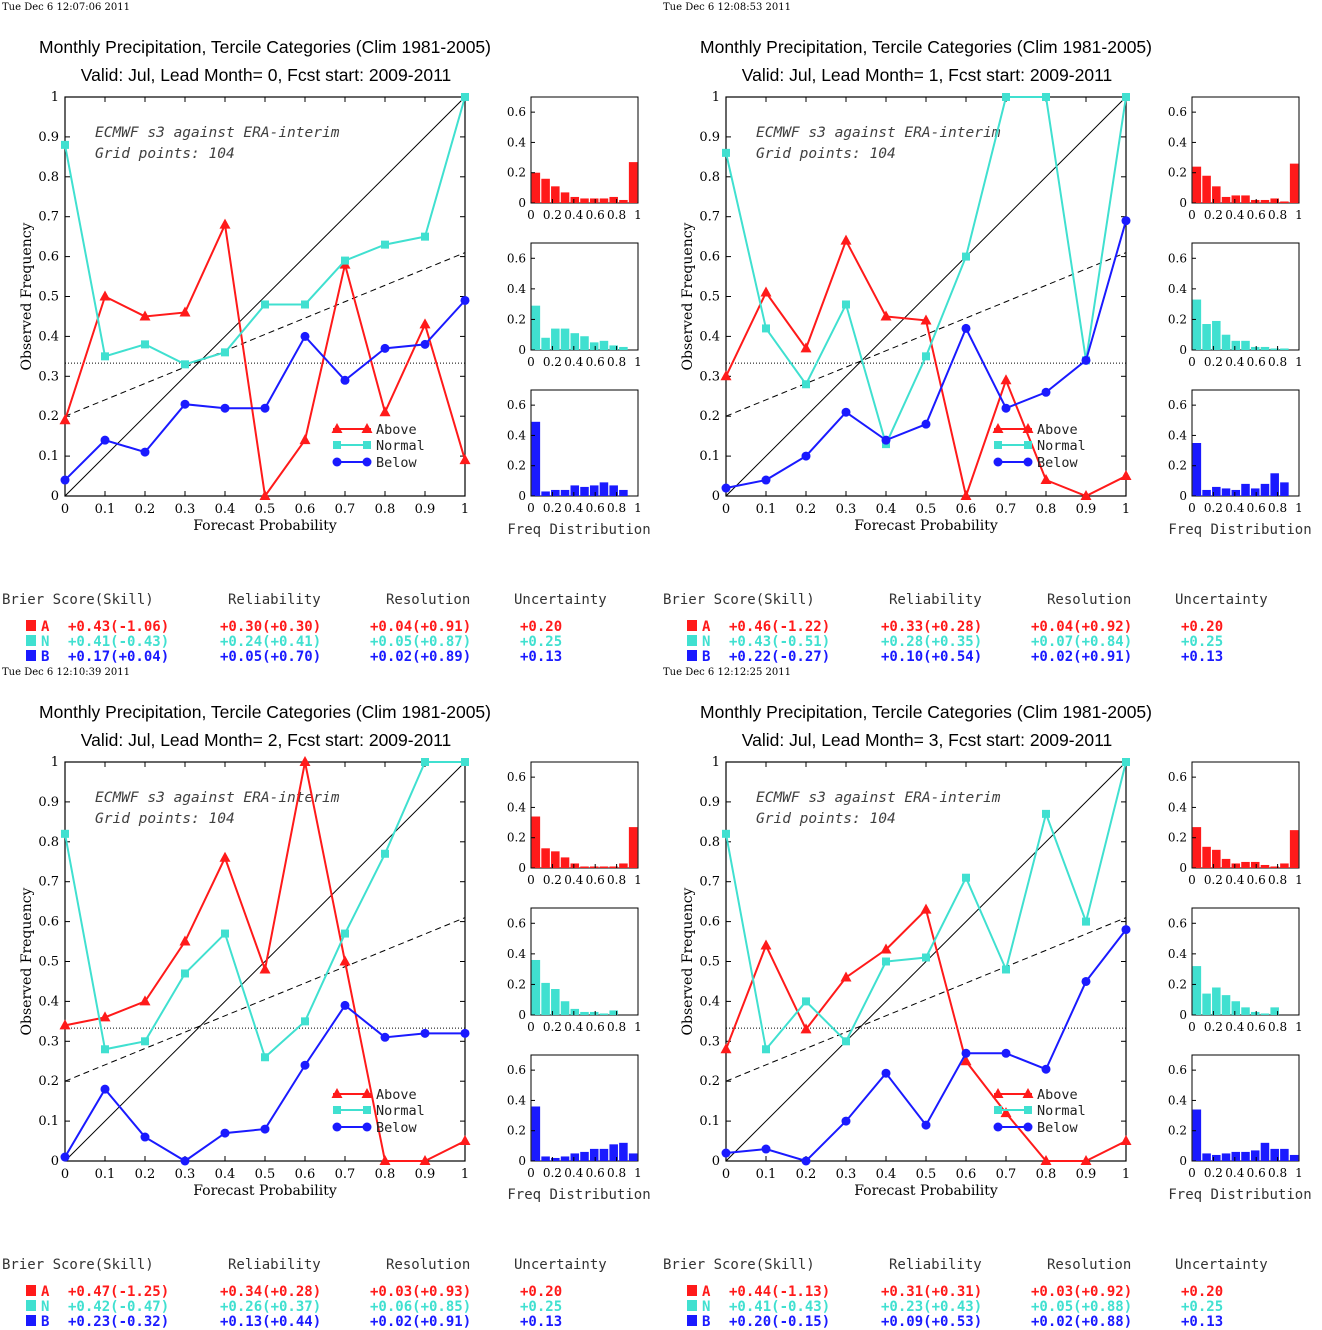 This screenshot has width=1322, height=1330. I want to click on score-resolution: +0.04(+0.92), so click(1081, 627).